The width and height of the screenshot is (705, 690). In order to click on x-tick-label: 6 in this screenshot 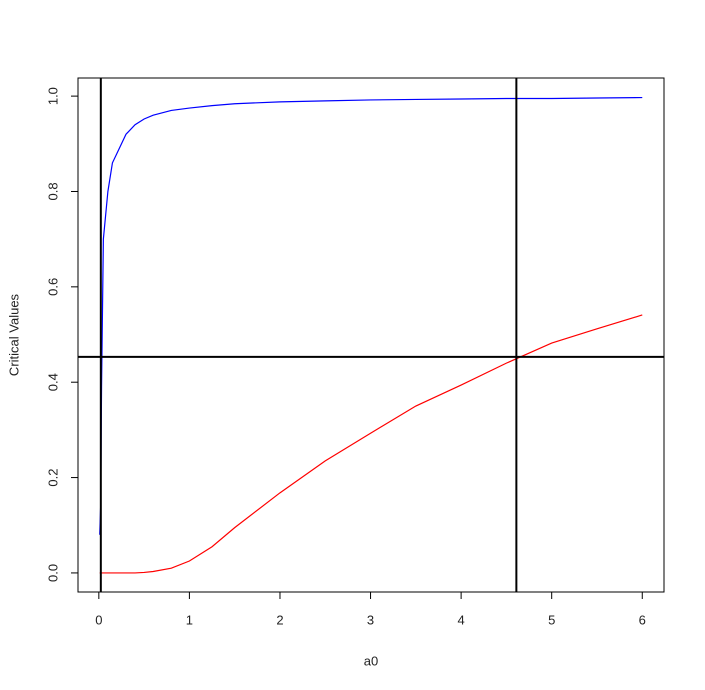, I will do `click(642, 619)`.